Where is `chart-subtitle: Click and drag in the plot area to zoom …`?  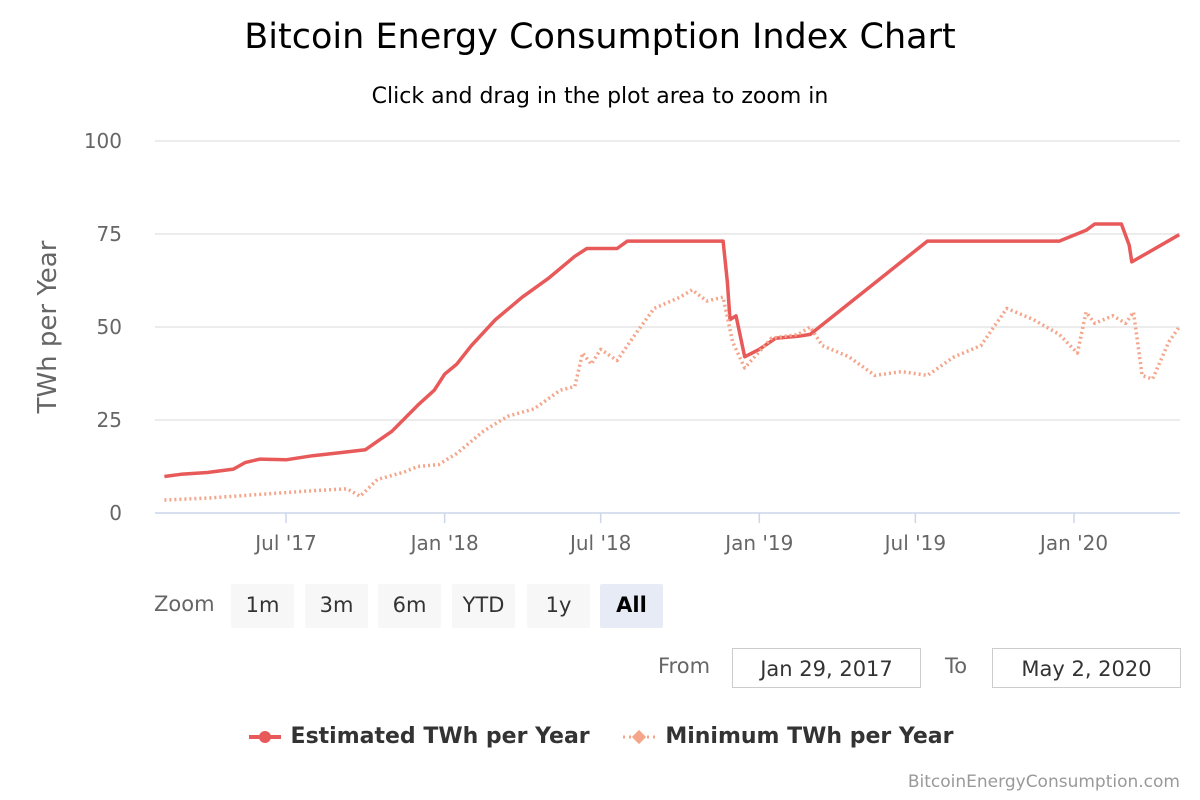 chart-subtitle: Click and drag in the plot area to zoom … is located at coordinates (600, 96).